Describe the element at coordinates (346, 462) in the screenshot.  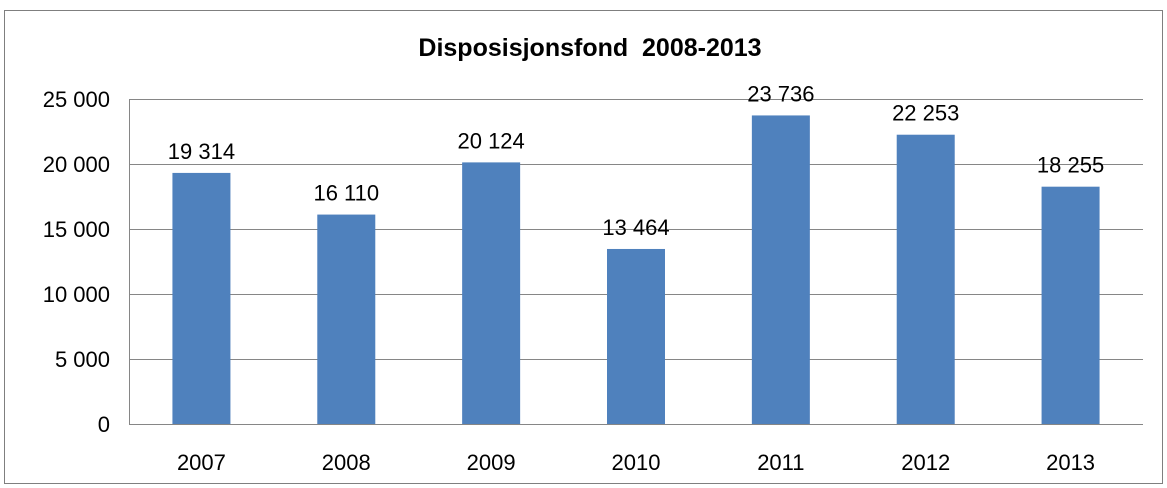
I see `x-tick-label: 2008` at that location.